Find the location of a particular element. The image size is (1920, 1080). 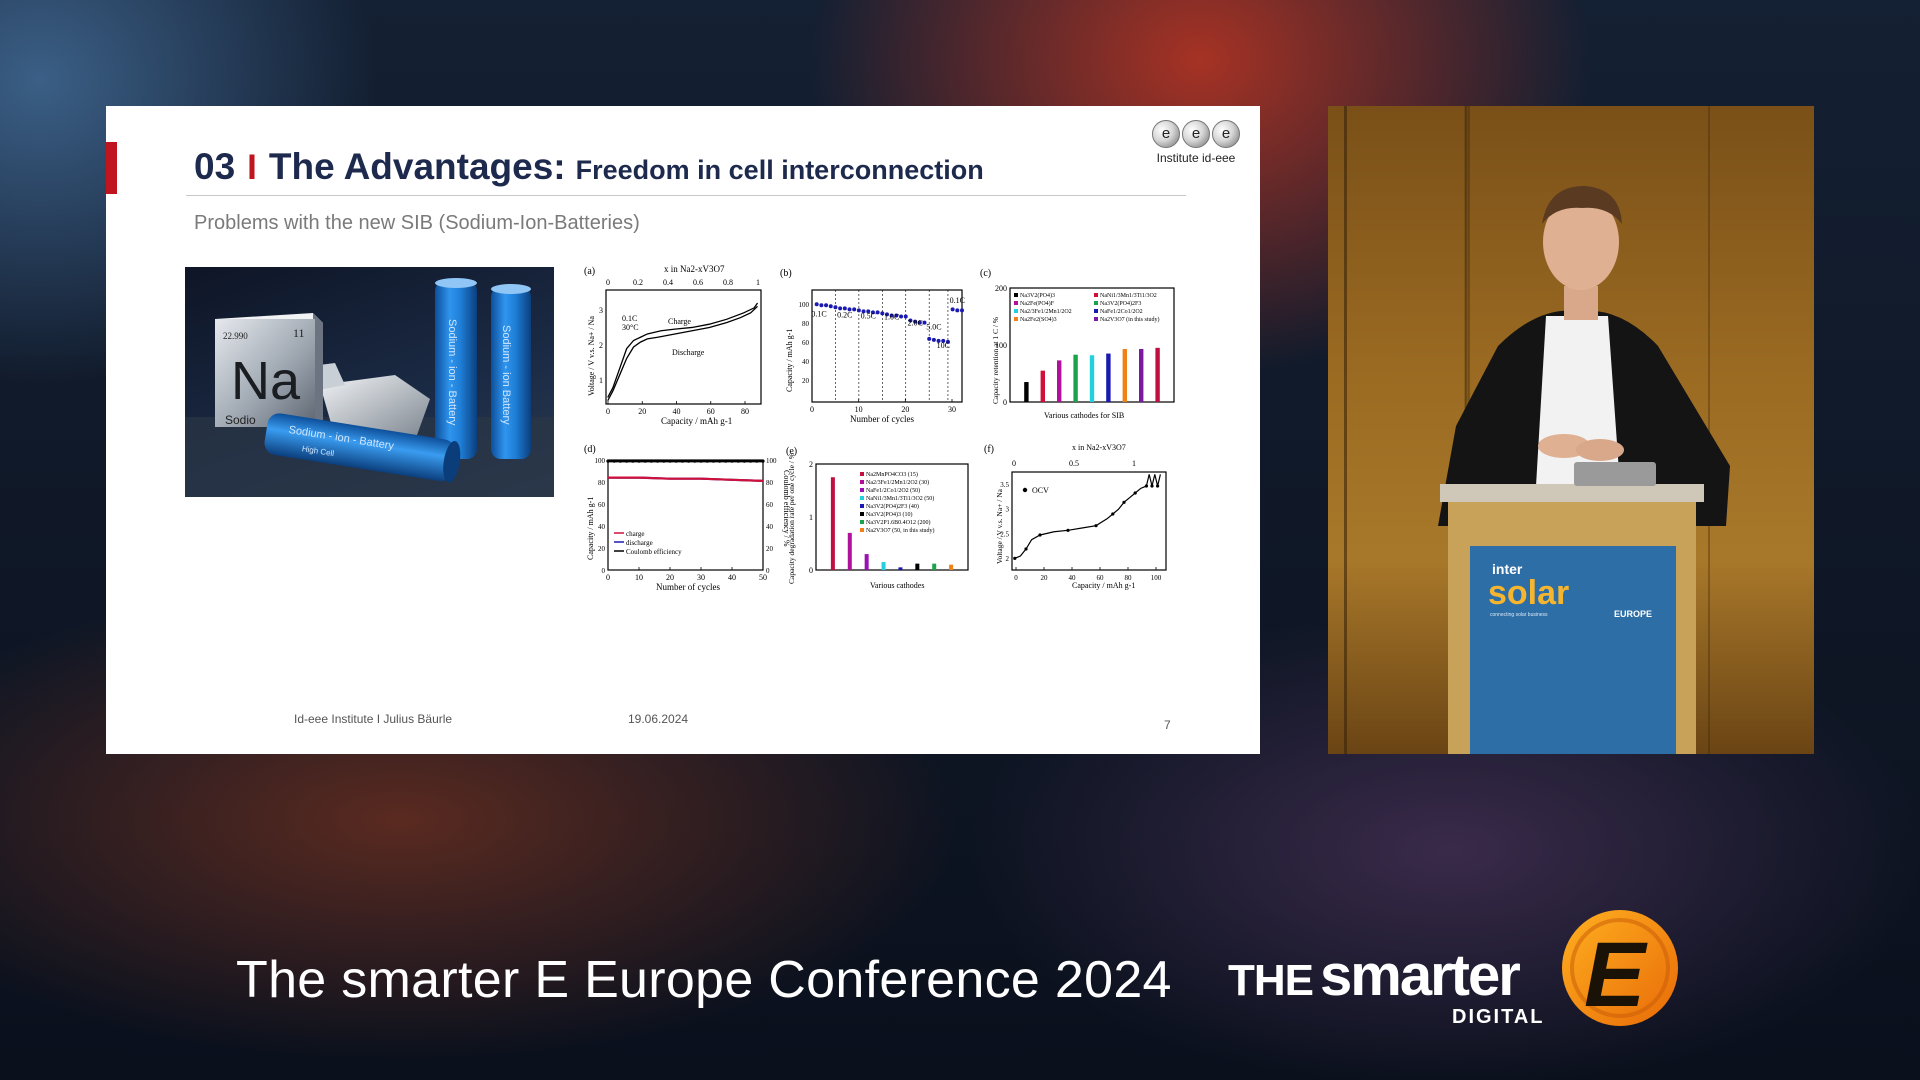

legend-entry: NaFe1/2Co1/2O2 is located at coordinates (1121, 312).